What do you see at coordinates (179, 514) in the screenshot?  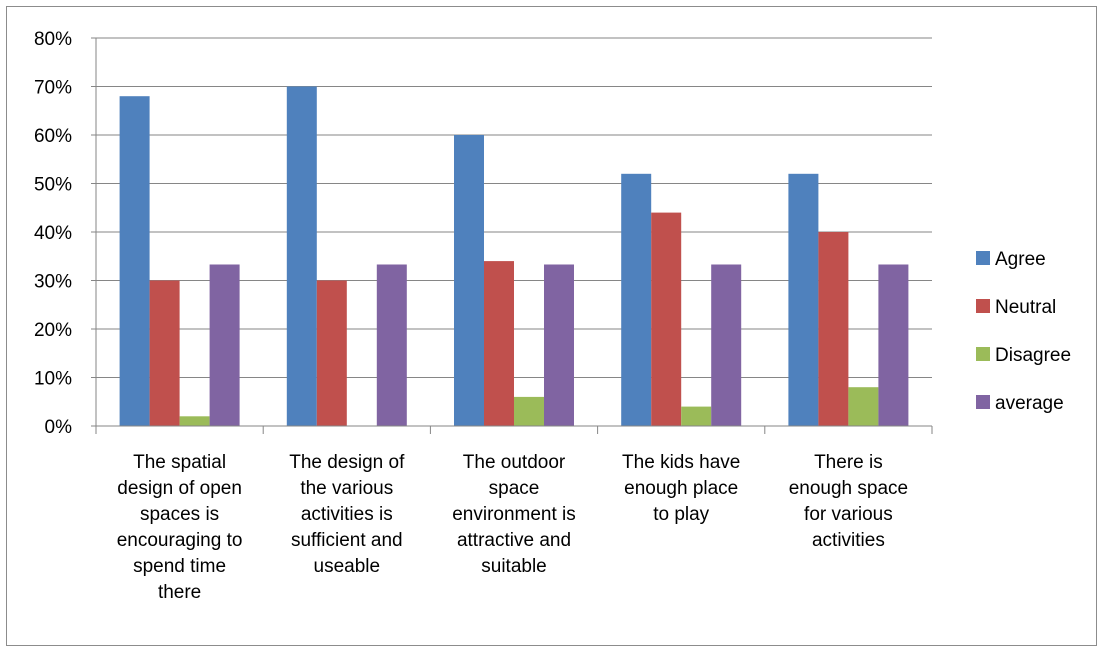 I see `x-category-label: spaces is` at bounding box center [179, 514].